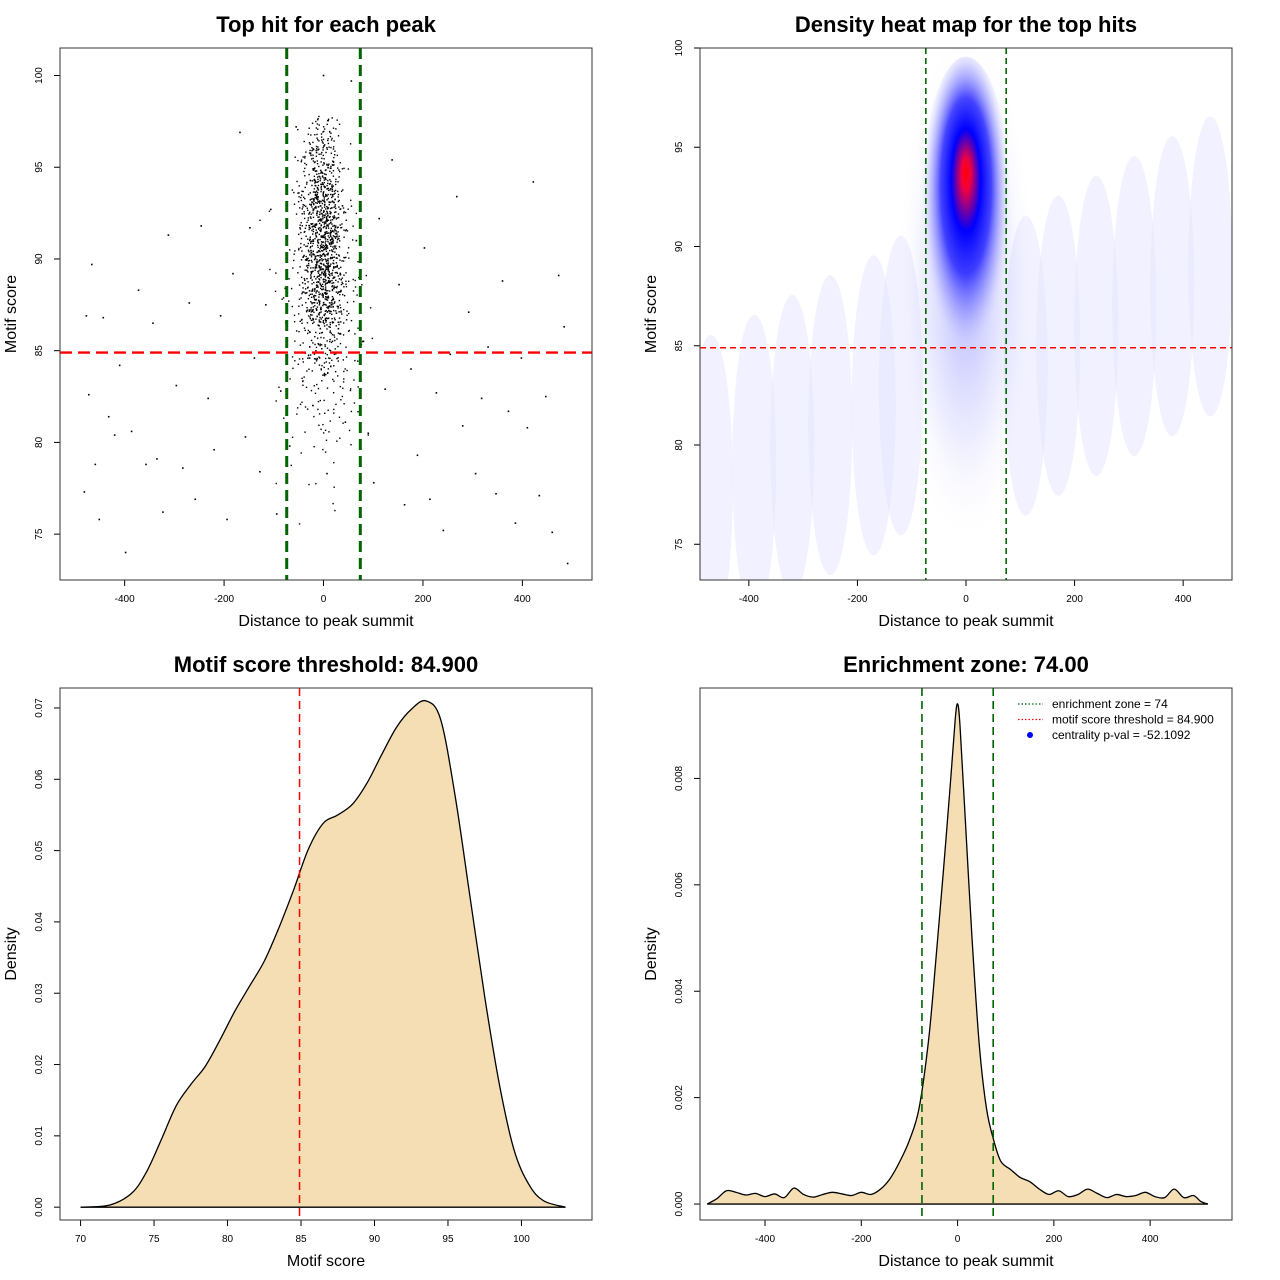 The height and width of the screenshot is (1280, 1280). I want to click on x-tick-label: 400, so click(1150, 1239).